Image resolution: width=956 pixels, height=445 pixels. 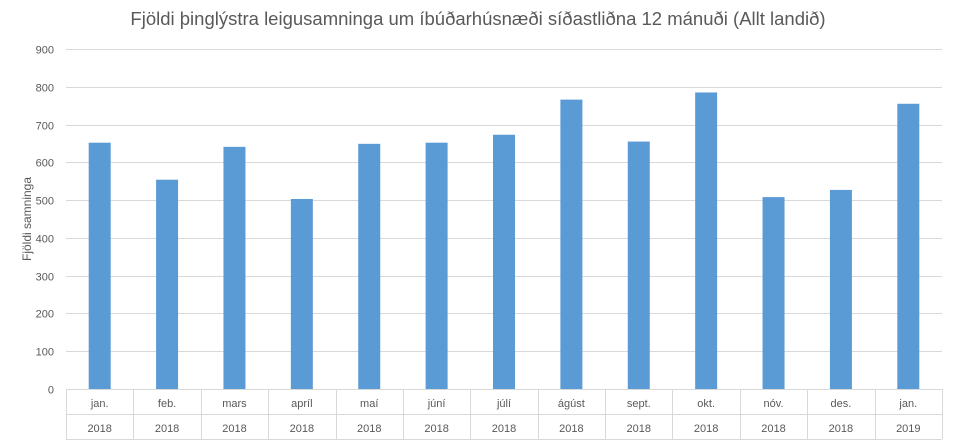 What do you see at coordinates (51, 391) in the screenshot?
I see `y-tick-label: 0` at bounding box center [51, 391].